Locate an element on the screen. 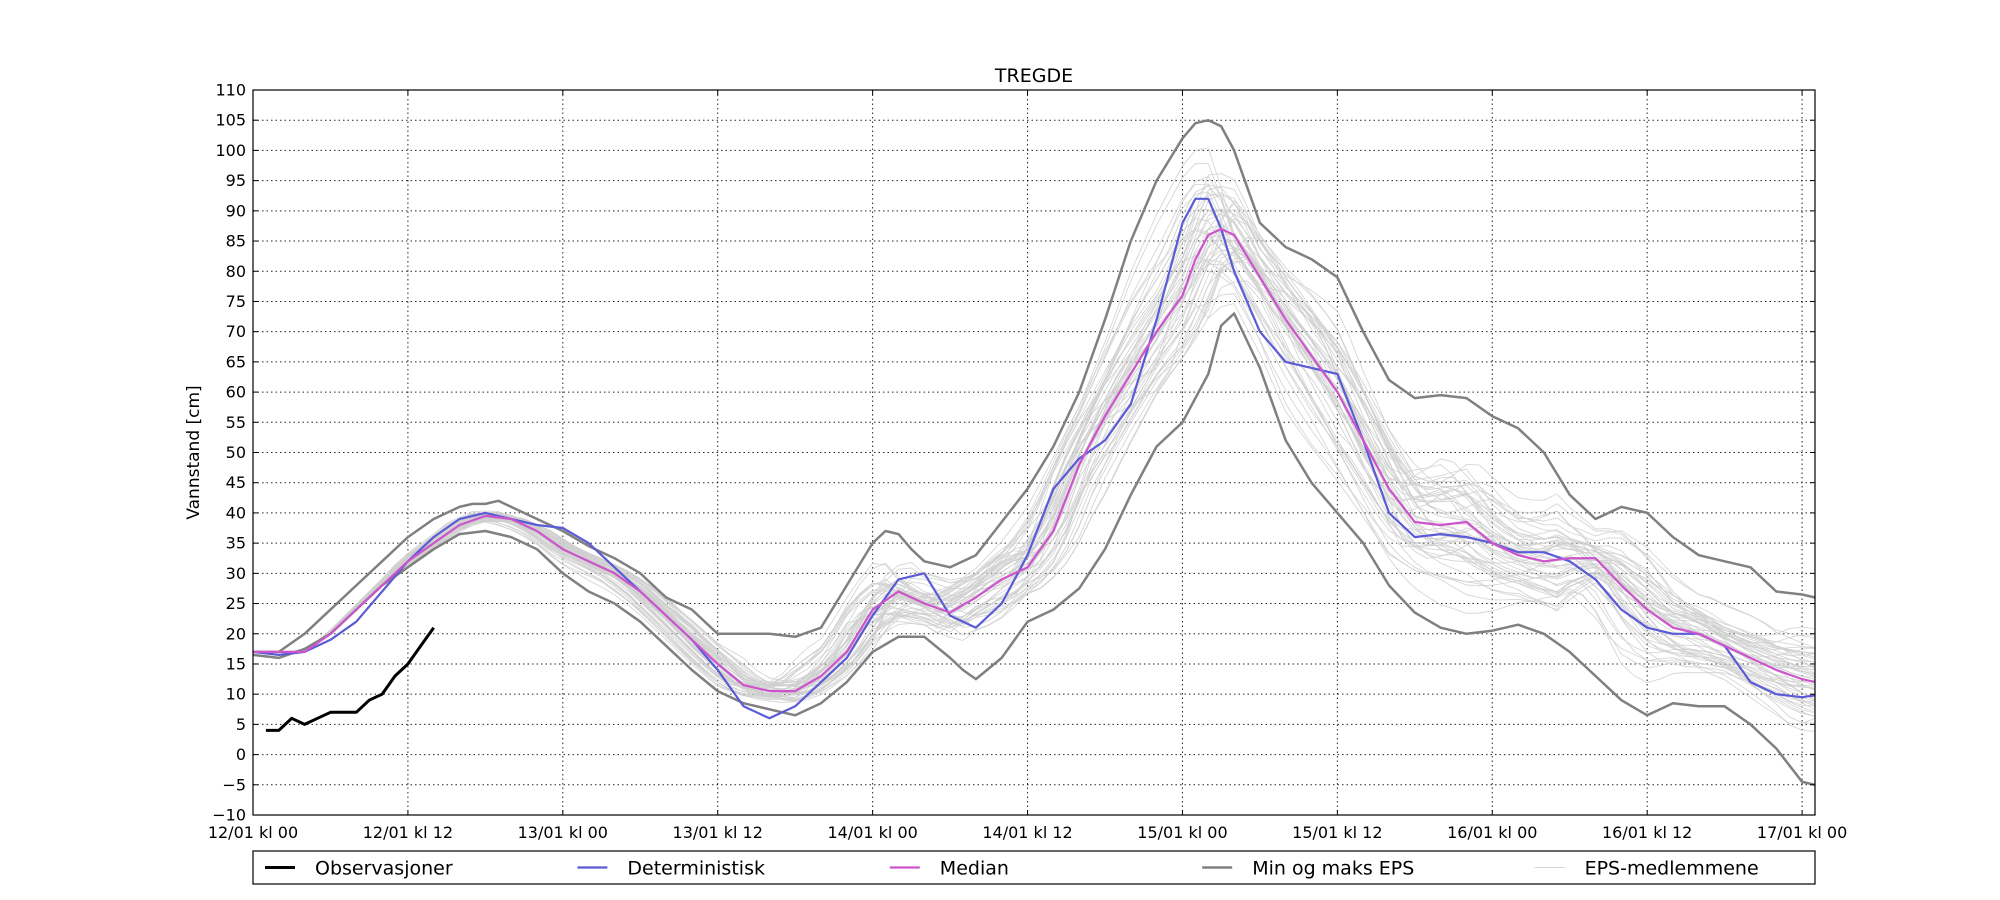 The width and height of the screenshot is (2000, 900). y-tick-label: 75 is located at coordinates (236, 301).